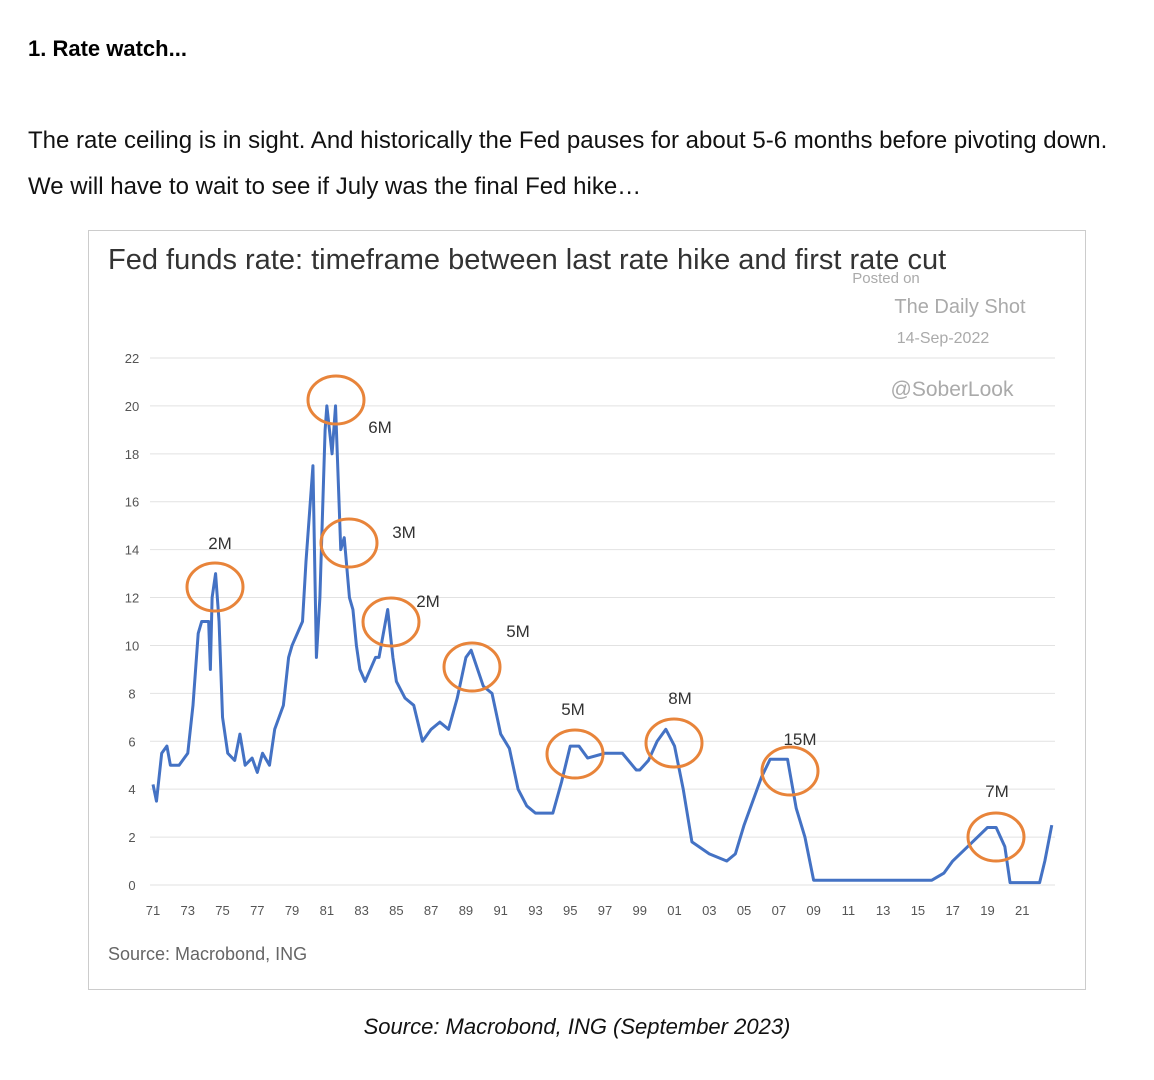 The height and width of the screenshot is (1080, 1154). Describe the element at coordinates (207, 954) in the screenshot. I see `chart-source: Source: Macrobond, ING` at that location.